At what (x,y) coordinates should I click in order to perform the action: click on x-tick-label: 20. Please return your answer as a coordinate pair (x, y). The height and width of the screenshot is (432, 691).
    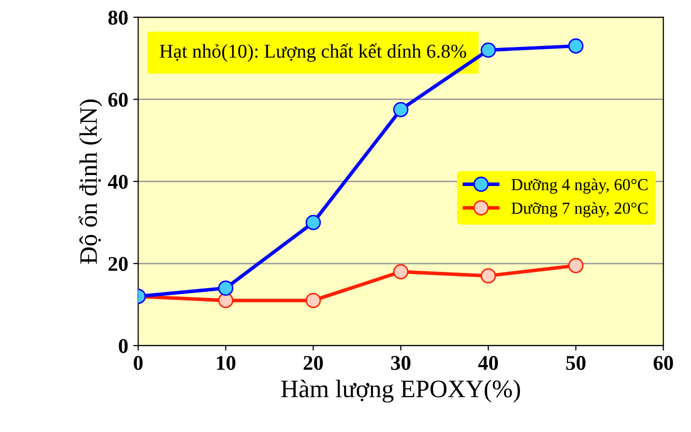
    Looking at the image, I should click on (313, 363).